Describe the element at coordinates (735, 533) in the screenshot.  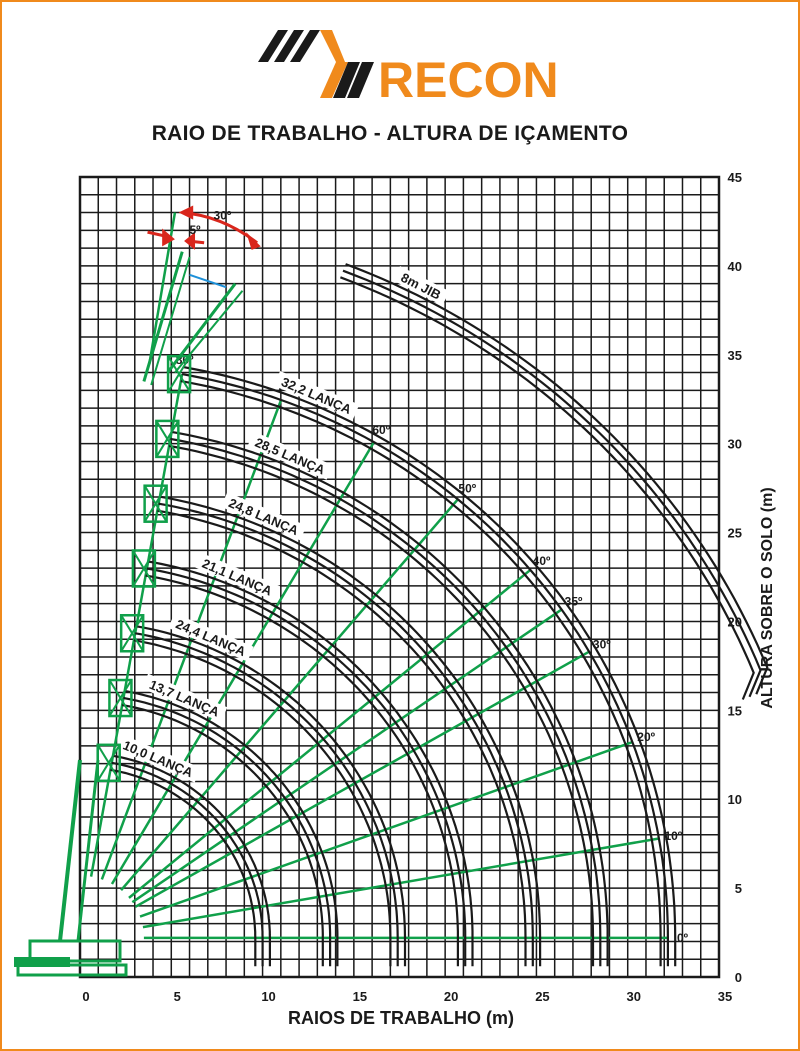
I see `y-tick-label: 25` at that location.